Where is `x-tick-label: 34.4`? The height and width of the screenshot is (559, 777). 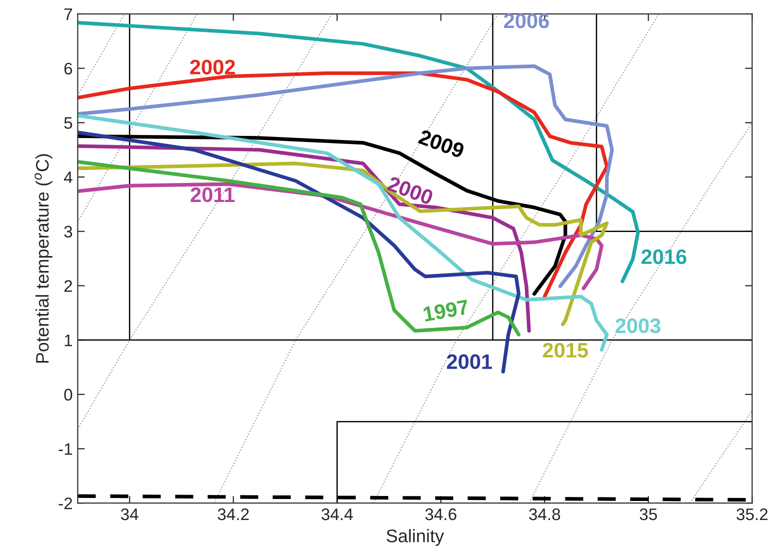
x-tick-label: 34.4 is located at coordinates (337, 514).